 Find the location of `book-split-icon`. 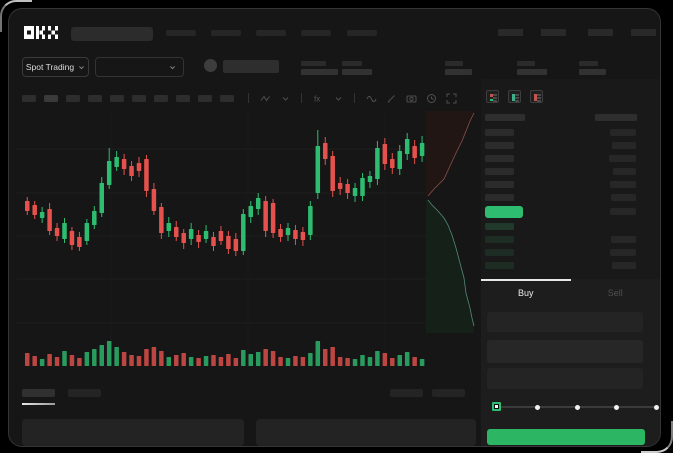

book-split-icon is located at coordinates (492, 96).